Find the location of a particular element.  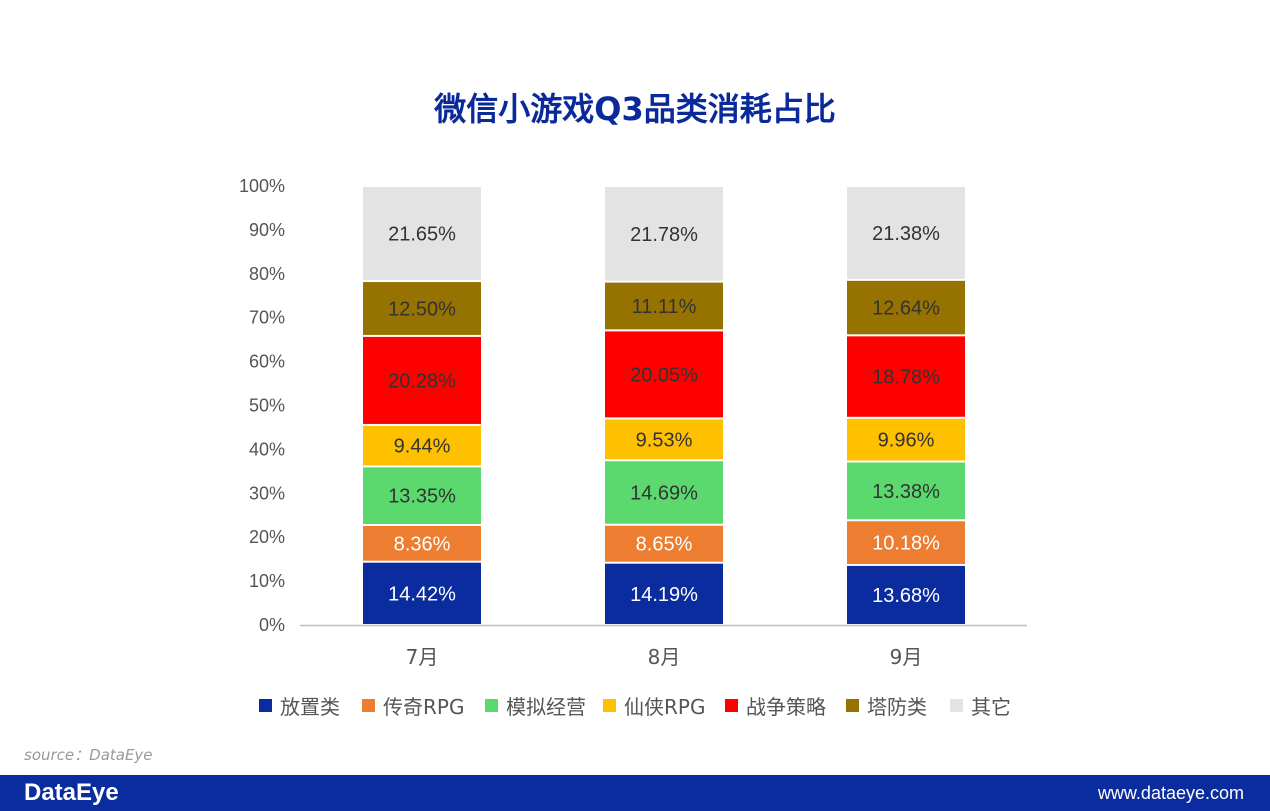

data-label: 14.42% is located at coordinates (422, 594).